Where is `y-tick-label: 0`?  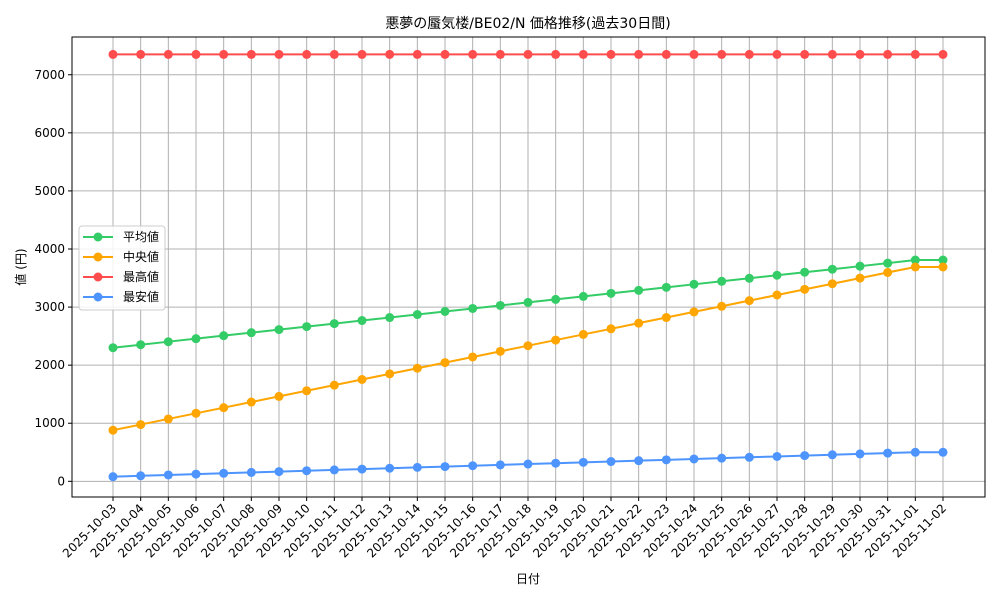
y-tick-label: 0 is located at coordinates (61, 481).